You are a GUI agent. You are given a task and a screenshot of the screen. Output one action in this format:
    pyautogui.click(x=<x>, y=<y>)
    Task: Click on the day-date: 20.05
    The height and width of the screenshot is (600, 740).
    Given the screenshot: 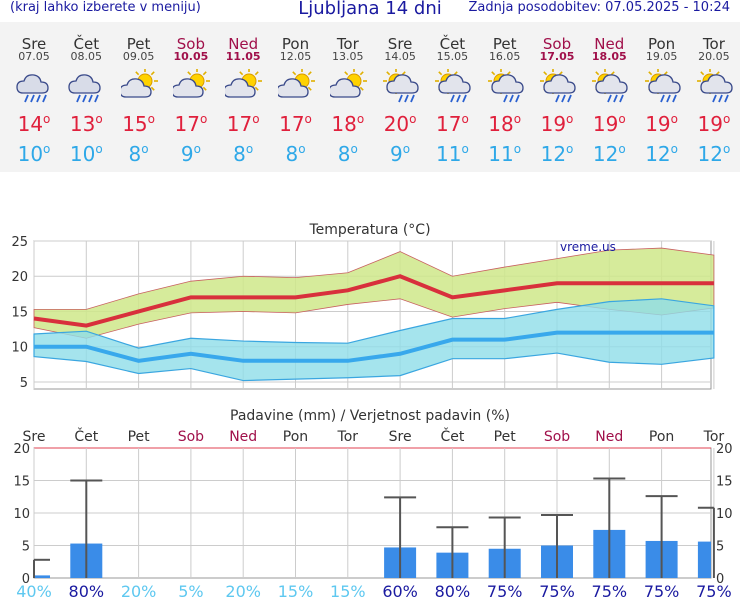 What is the action you would take?
    pyautogui.click(x=714, y=56)
    